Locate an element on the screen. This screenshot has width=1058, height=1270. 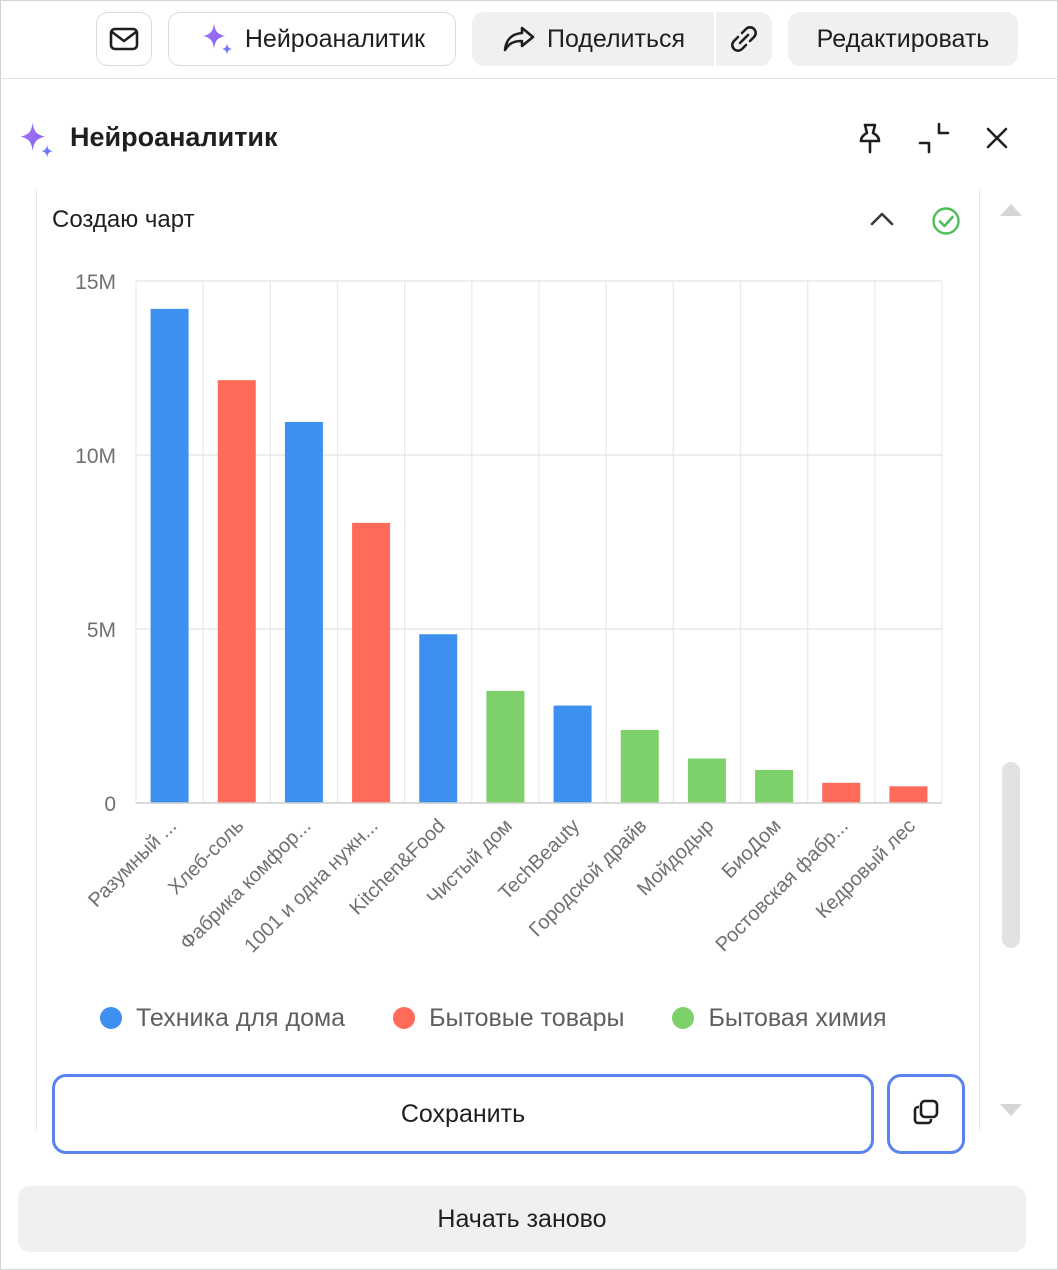
chevron-up-icon is located at coordinates (882, 221).